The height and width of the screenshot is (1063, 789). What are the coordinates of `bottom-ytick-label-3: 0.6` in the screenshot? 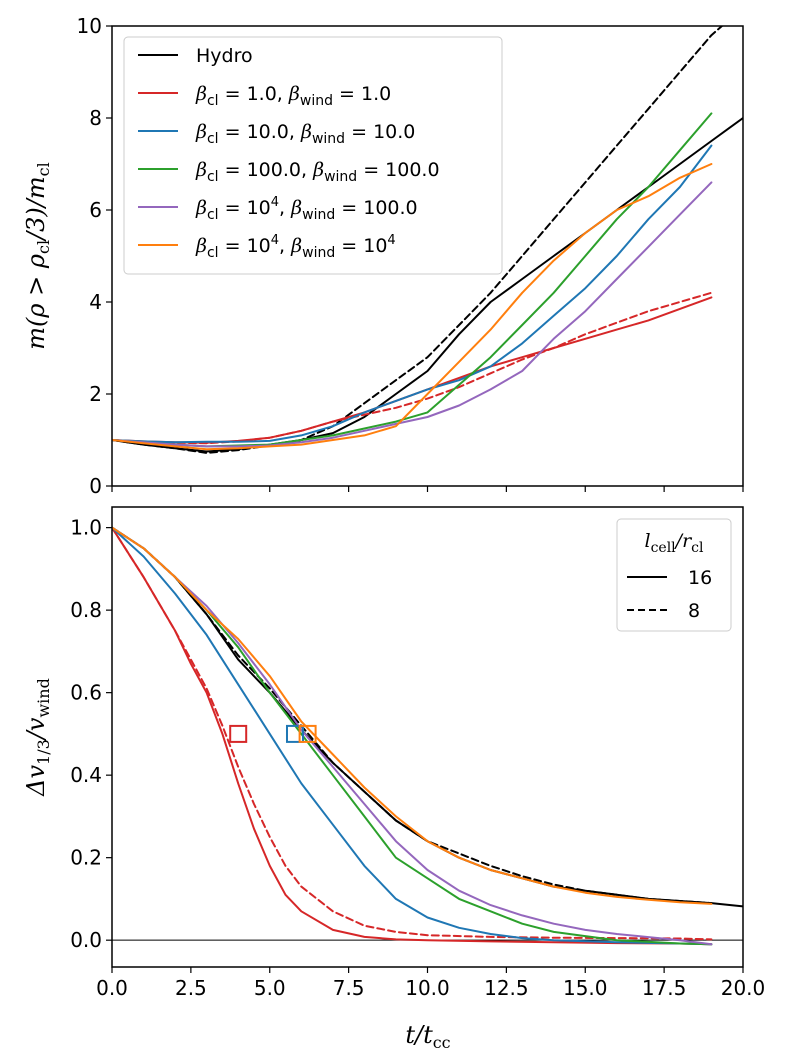 It's located at (86, 693).